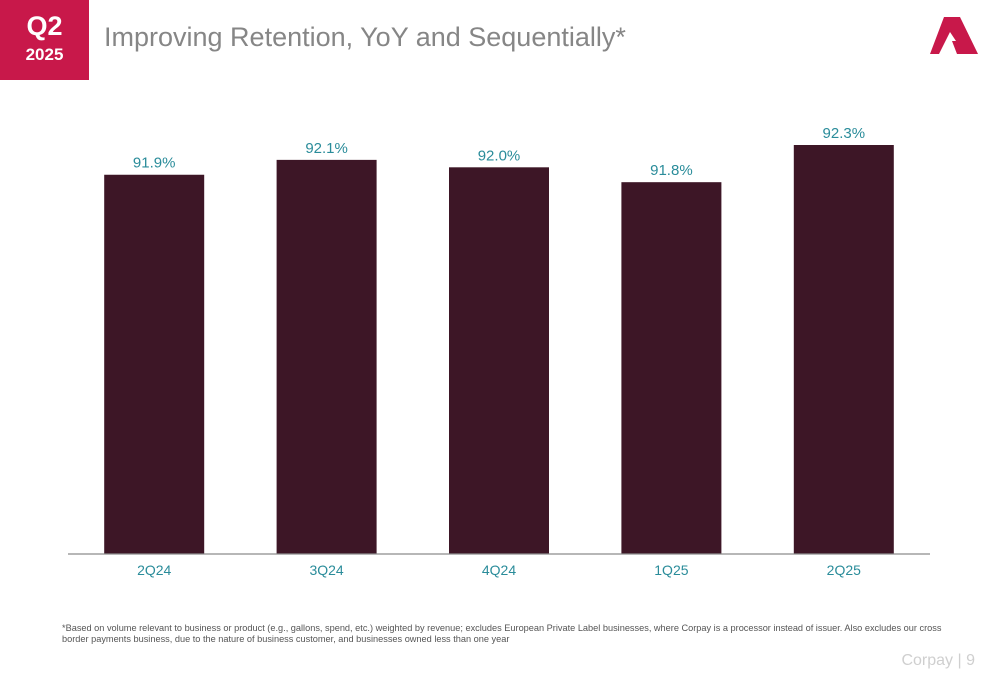  What do you see at coordinates (843, 349) in the screenshot?
I see `bar-2Q25` at bounding box center [843, 349].